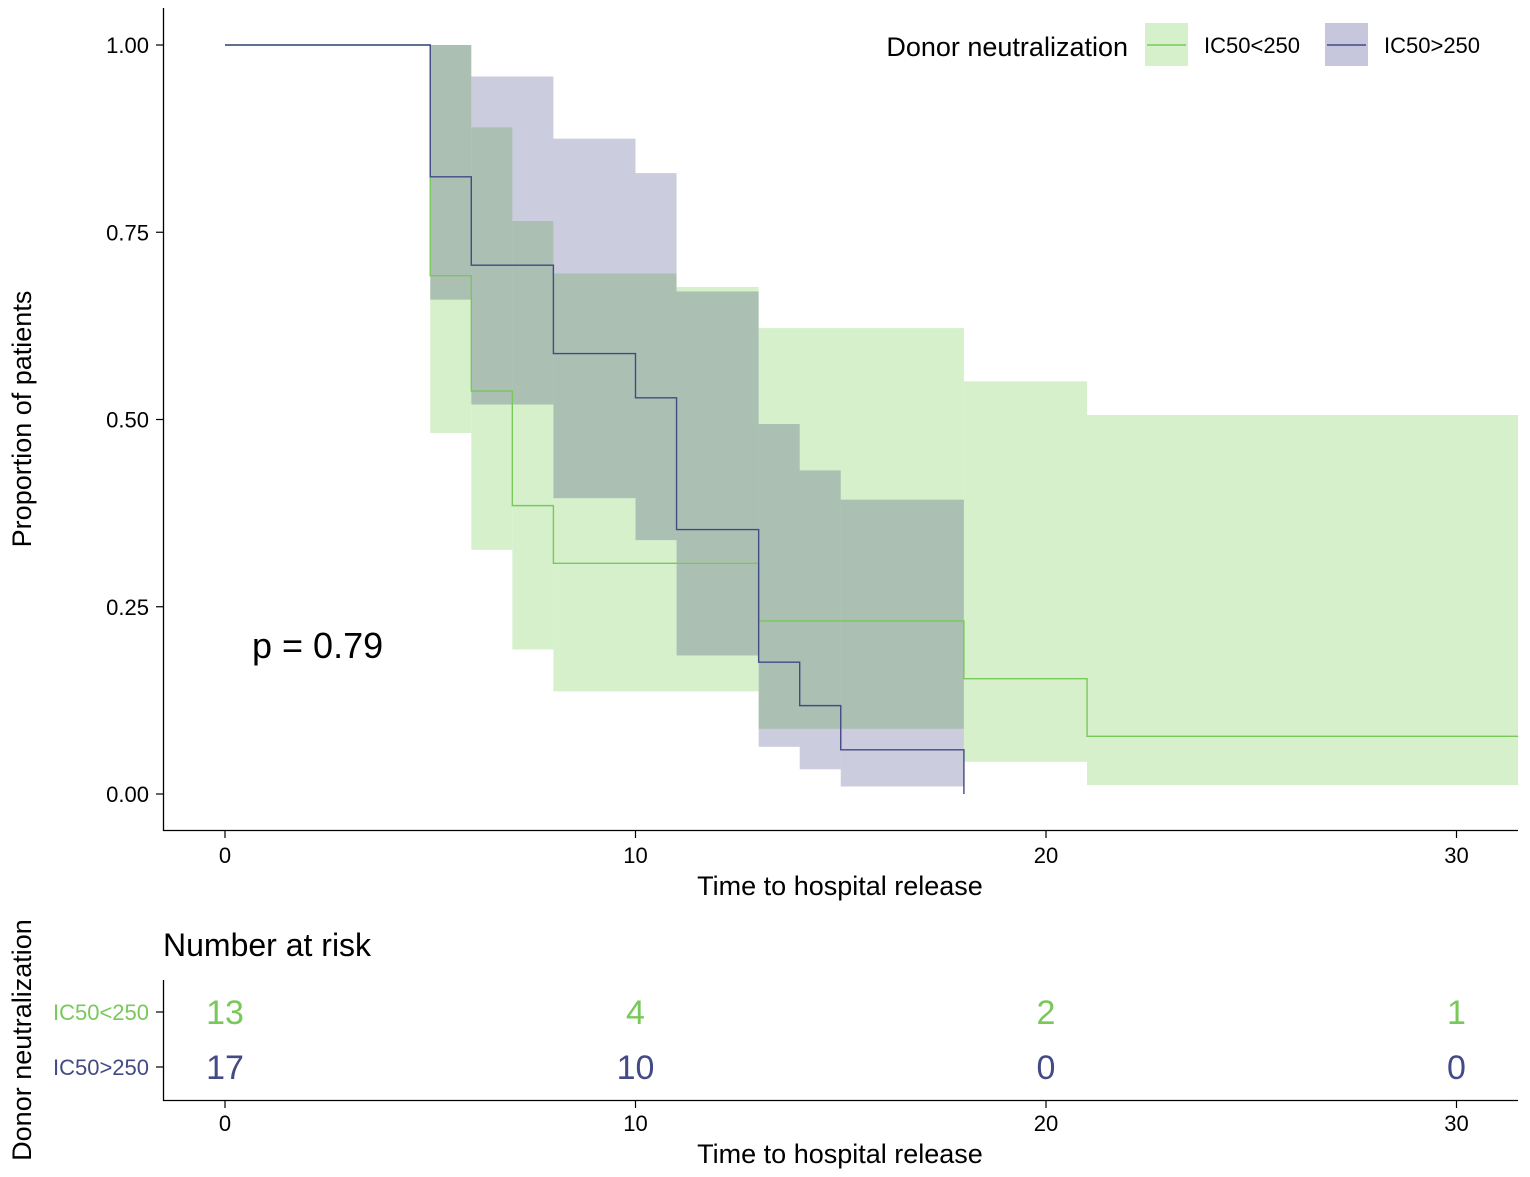 This screenshot has width=1530, height=1177. What do you see at coordinates (840, 886) in the screenshot?
I see `km-x-axis-title: Time to hospital release` at bounding box center [840, 886].